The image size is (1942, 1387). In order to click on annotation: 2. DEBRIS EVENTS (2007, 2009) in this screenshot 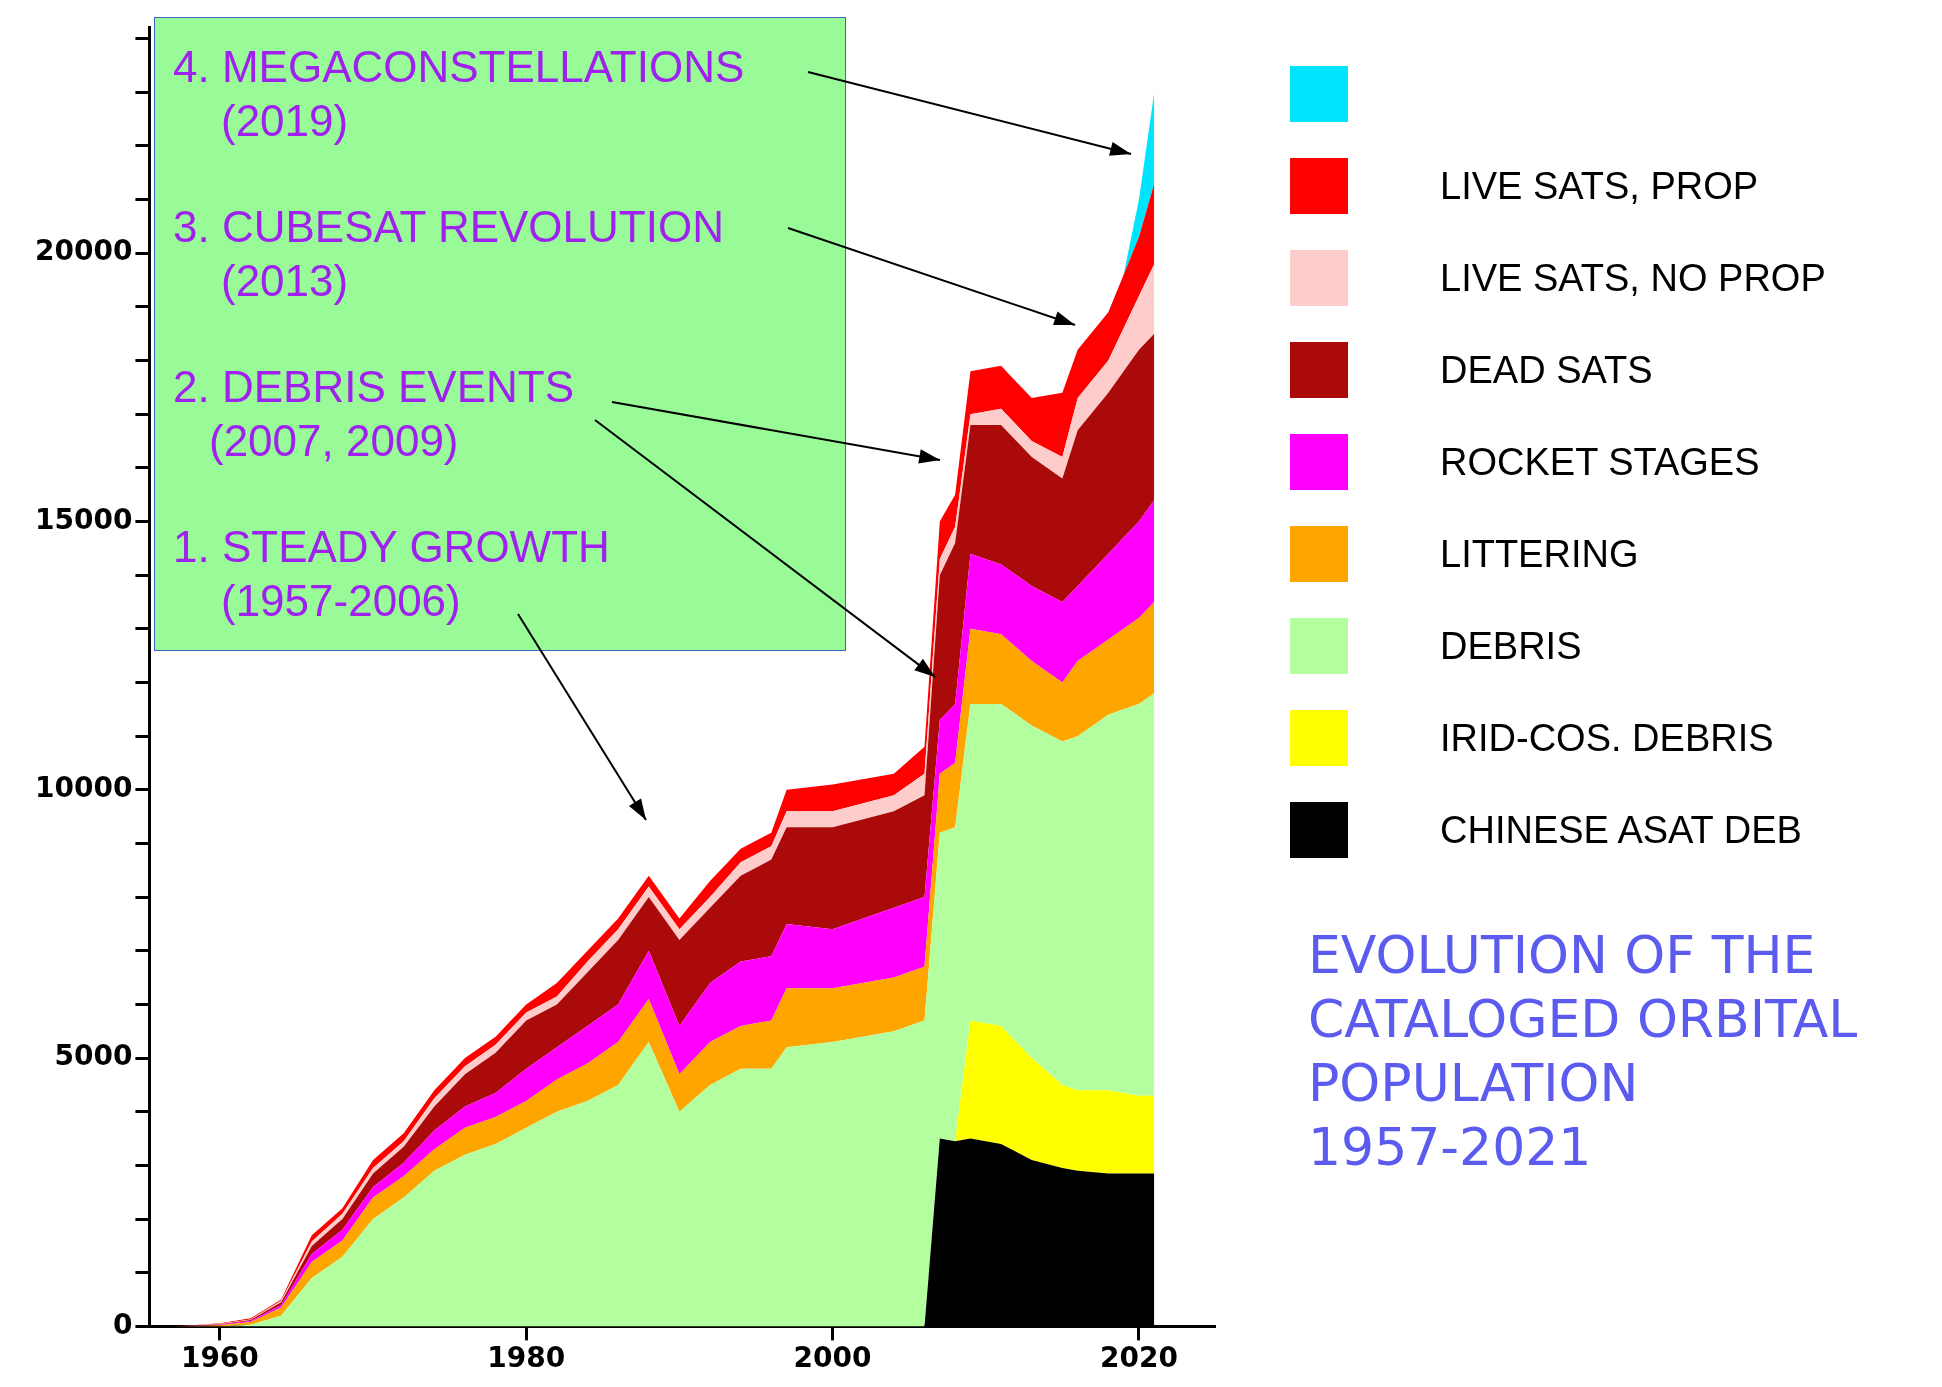, I will do `click(374, 414)`.